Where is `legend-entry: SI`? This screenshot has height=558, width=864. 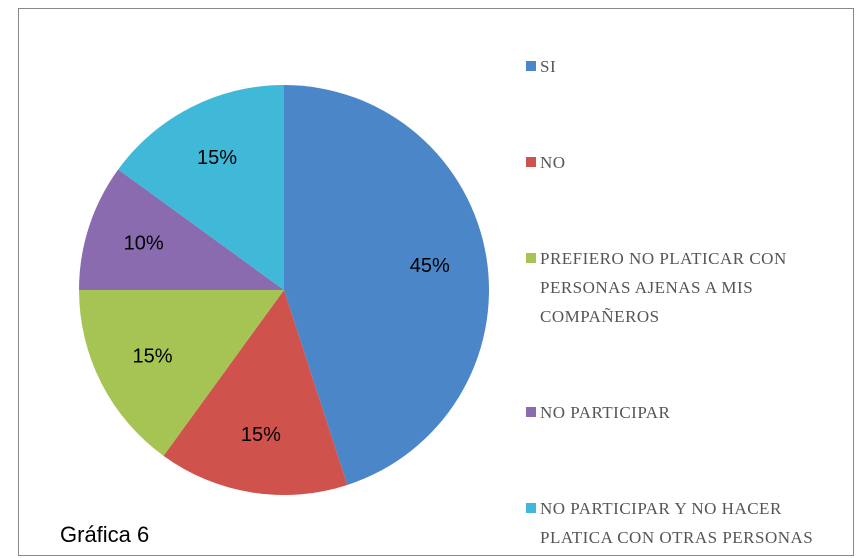
legend-entry: SI is located at coordinates (677, 66).